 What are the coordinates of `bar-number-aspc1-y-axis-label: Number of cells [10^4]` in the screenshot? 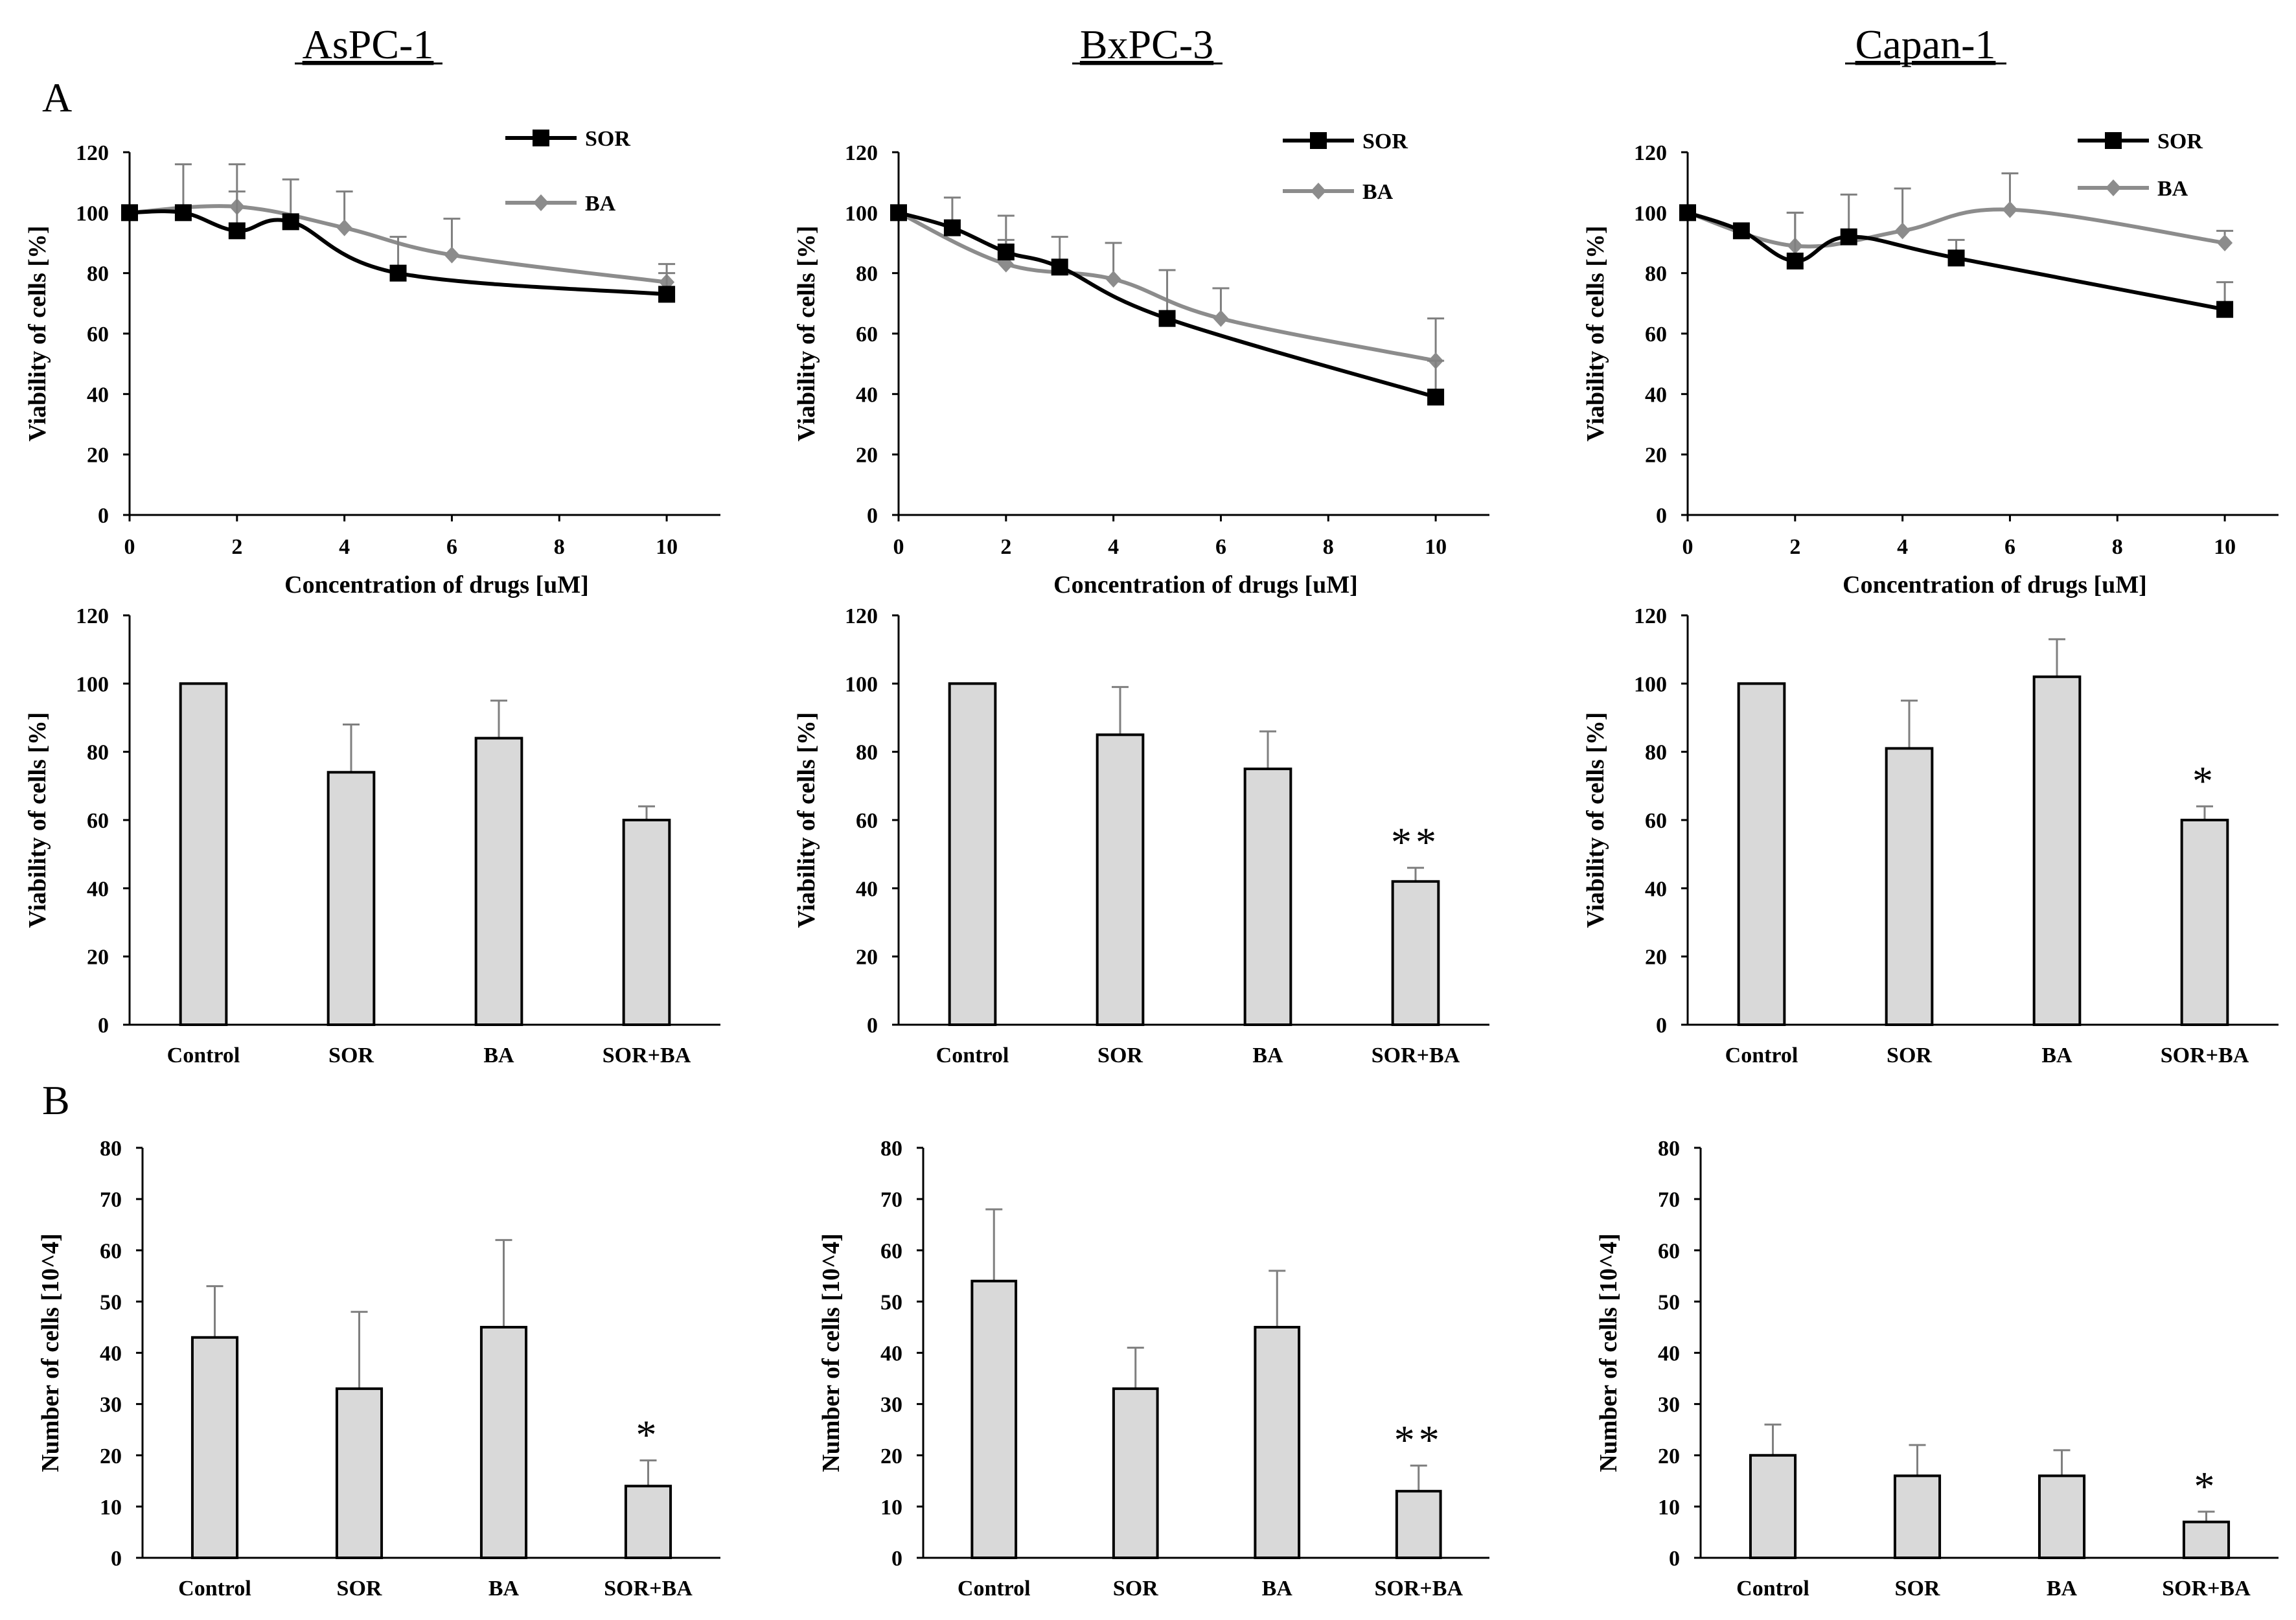 It's located at (50, 1352).